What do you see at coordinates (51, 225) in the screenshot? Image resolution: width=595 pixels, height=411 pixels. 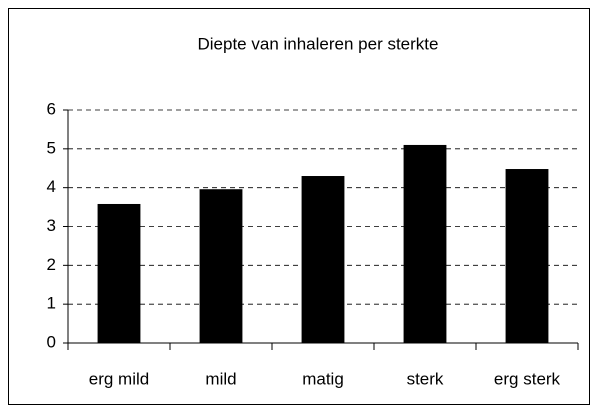 I see `y-tick-label: 3` at bounding box center [51, 225].